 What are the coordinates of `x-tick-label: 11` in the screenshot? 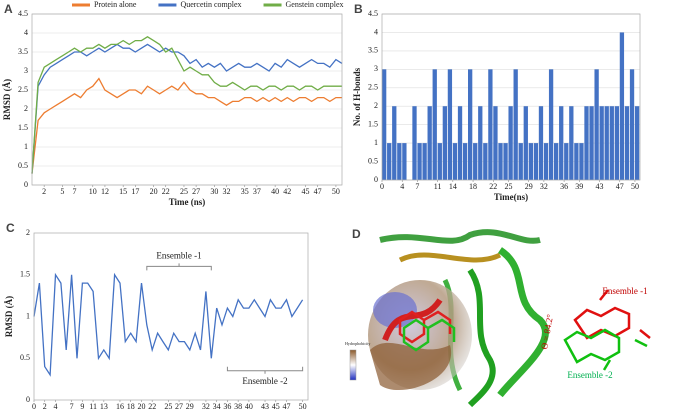 It's located at (438, 186).